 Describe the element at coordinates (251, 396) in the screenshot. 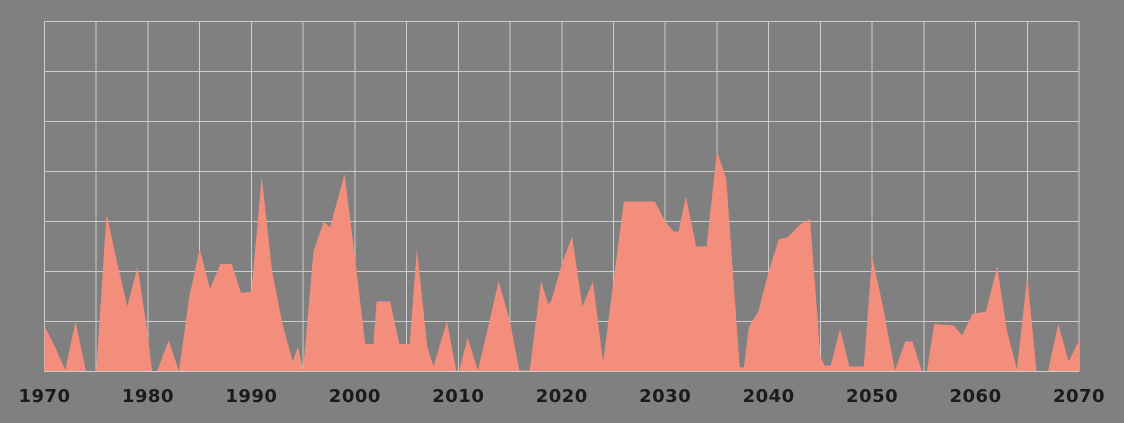

I see `x-axis-tick-label-1990: 1990` at that location.